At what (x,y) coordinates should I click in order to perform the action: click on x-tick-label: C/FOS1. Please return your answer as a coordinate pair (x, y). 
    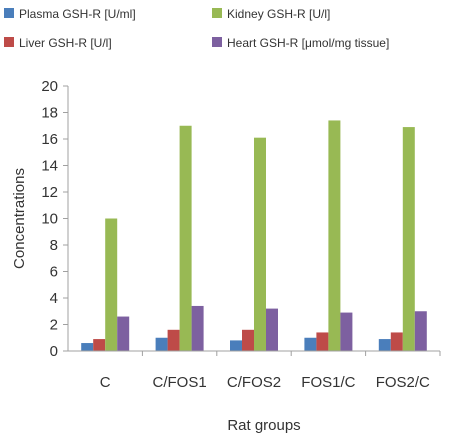
    Looking at the image, I should click on (180, 382).